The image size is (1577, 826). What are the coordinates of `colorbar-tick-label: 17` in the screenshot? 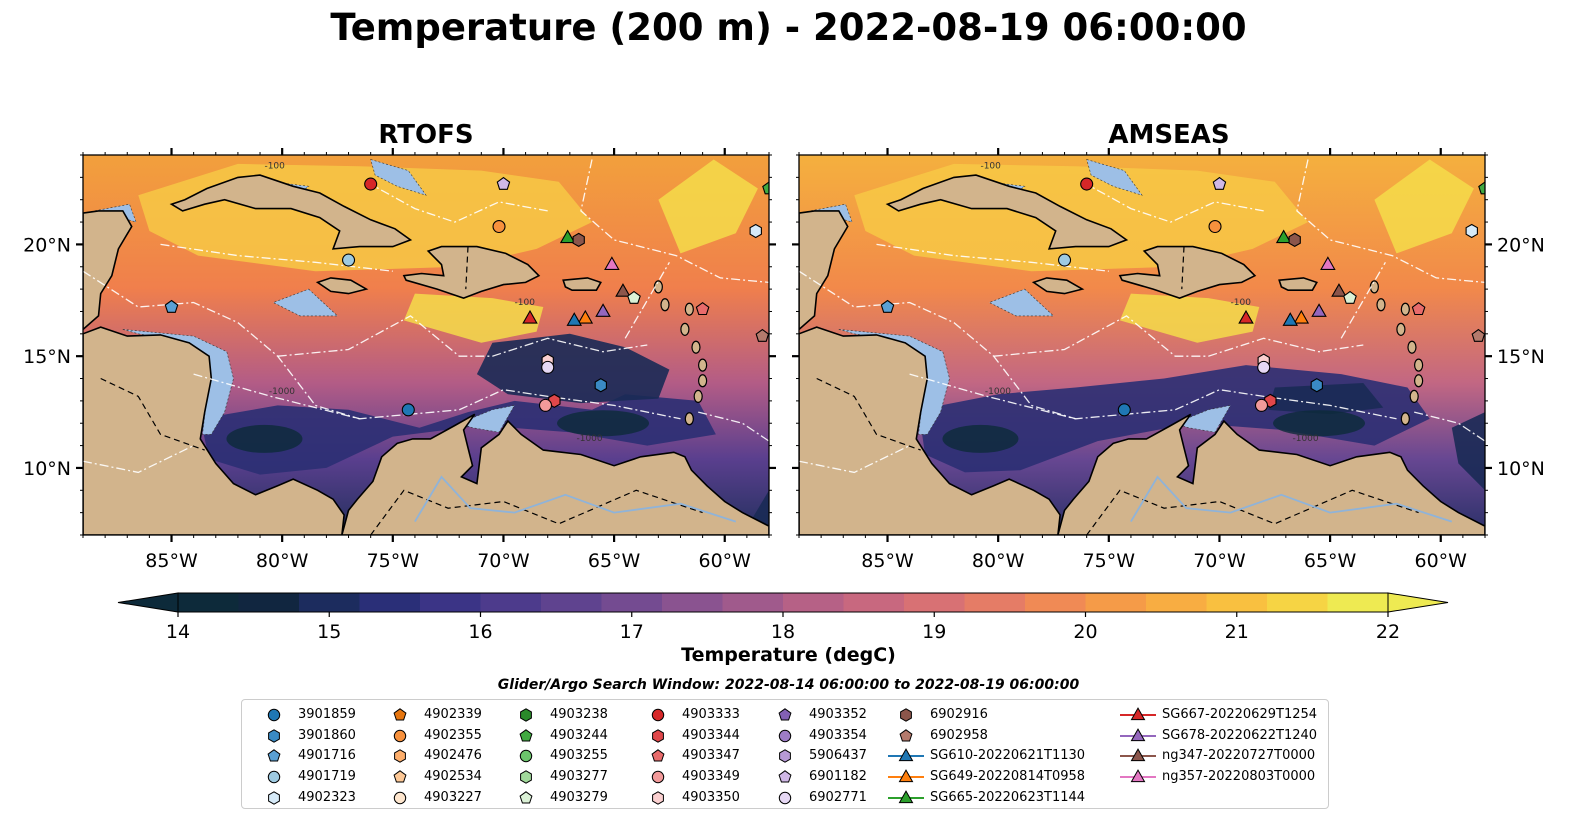 It's located at (632, 631).